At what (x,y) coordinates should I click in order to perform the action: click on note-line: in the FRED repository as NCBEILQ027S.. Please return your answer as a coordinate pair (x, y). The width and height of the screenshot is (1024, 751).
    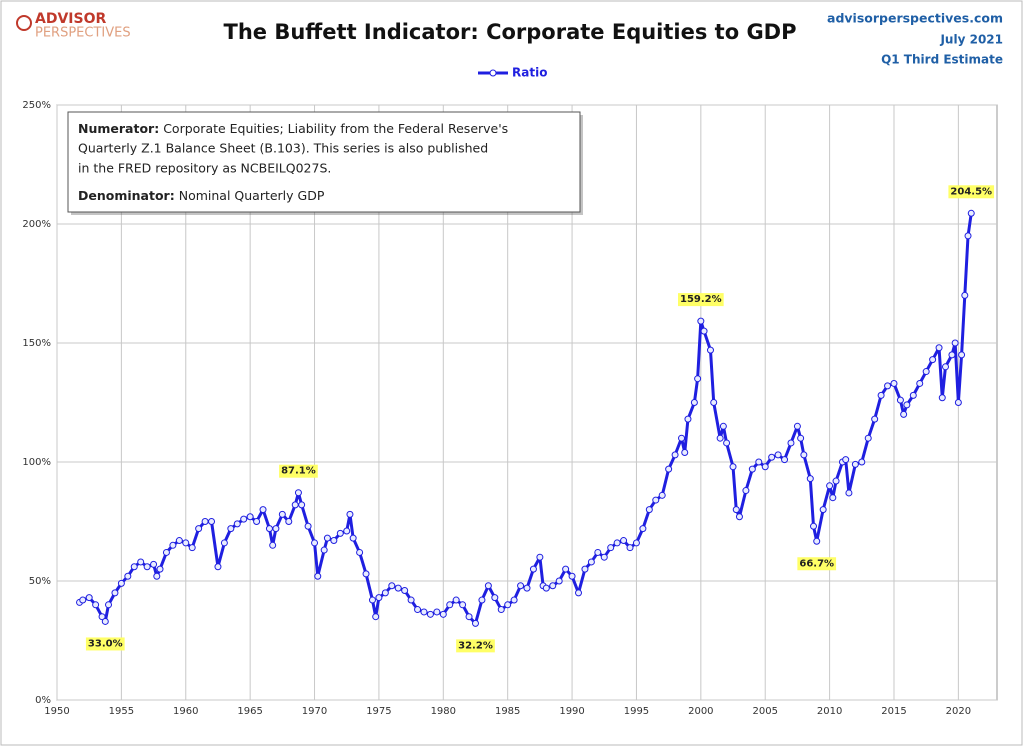
    Looking at the image, I should click on (204, 168).